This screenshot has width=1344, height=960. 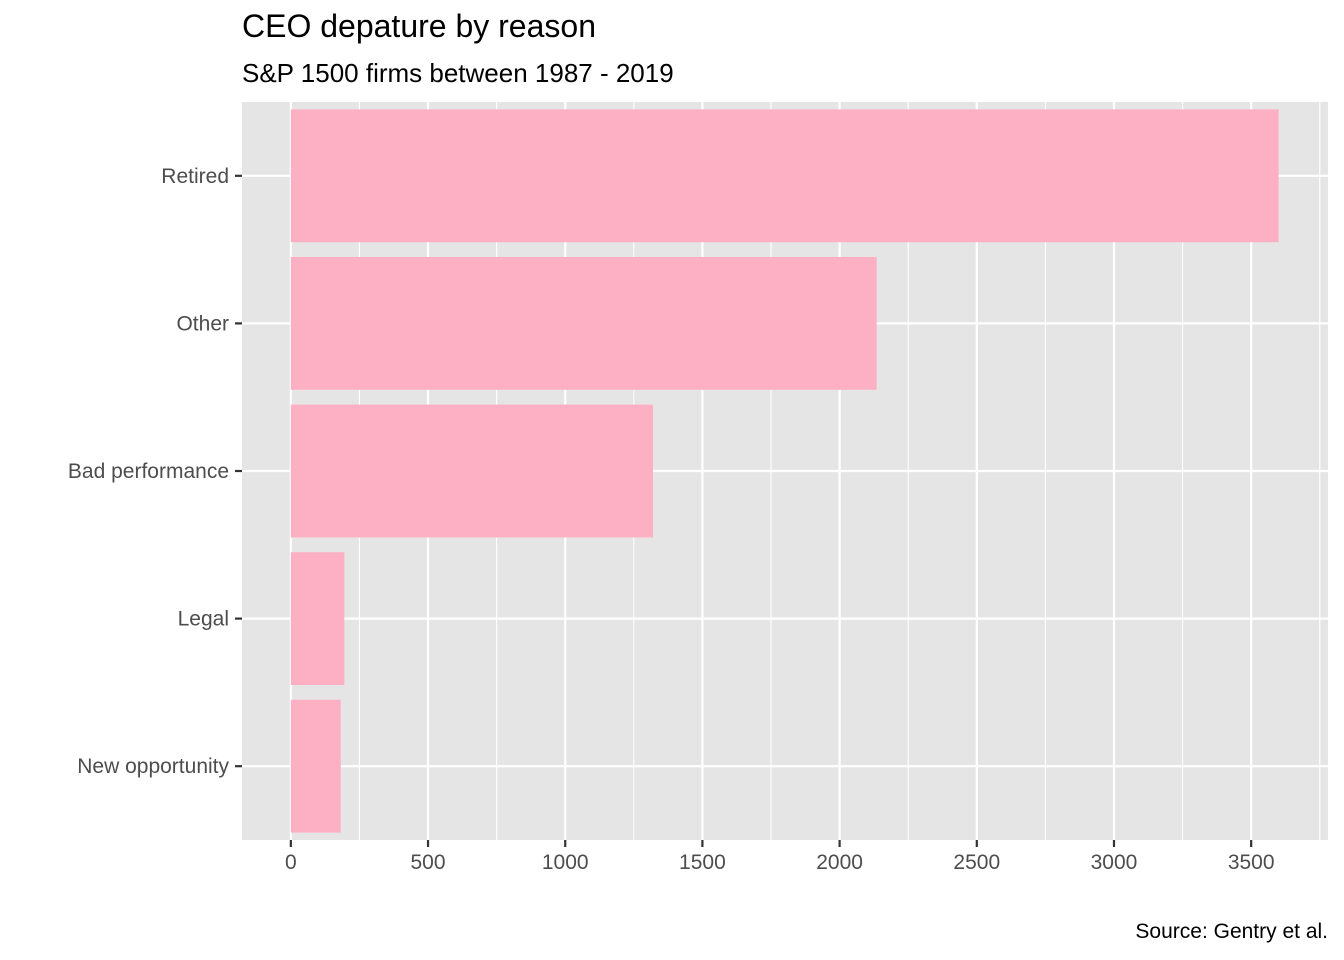 I want to click on chart-subtitle: S&P 1500 firms between 1987 - 2019, so click(x=458, y=73).